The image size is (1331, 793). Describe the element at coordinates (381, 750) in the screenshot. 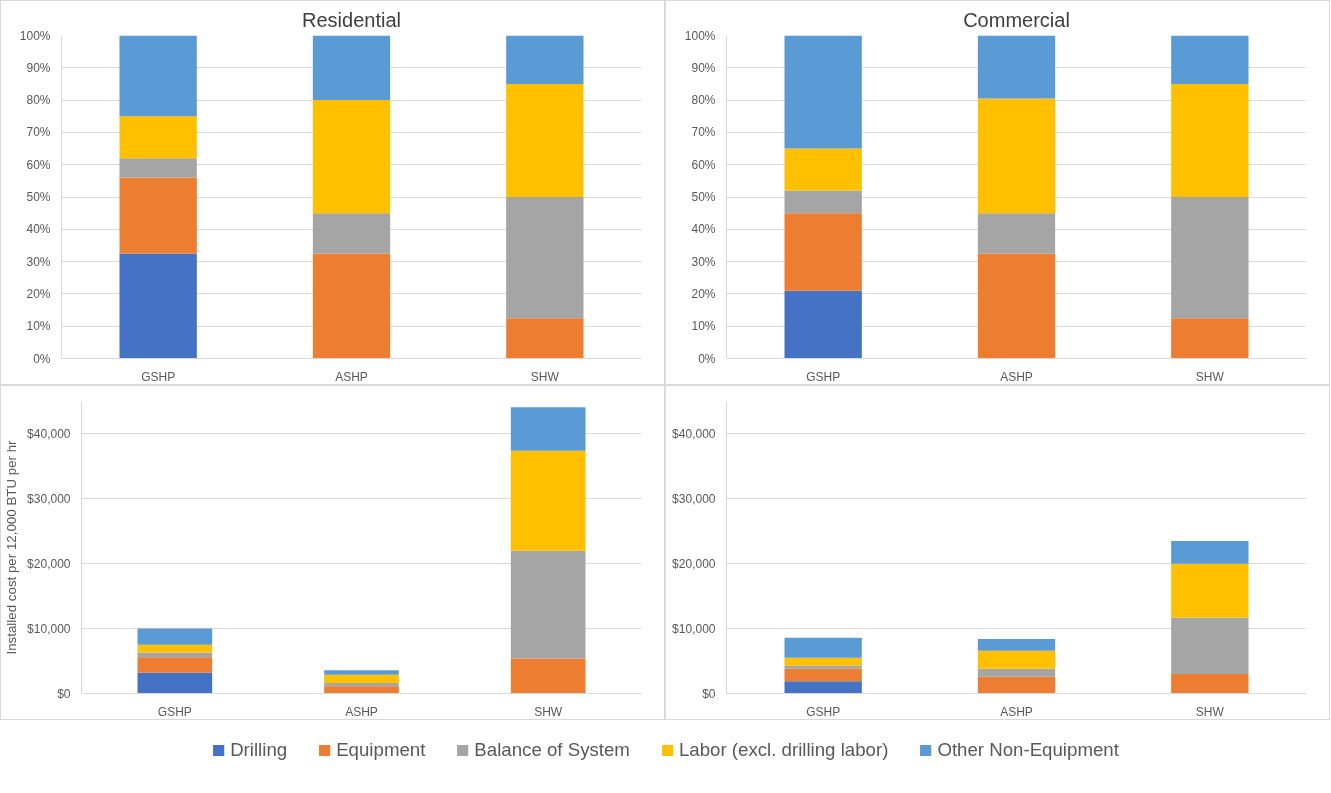

I see `legend-label: Equipment` at that location.